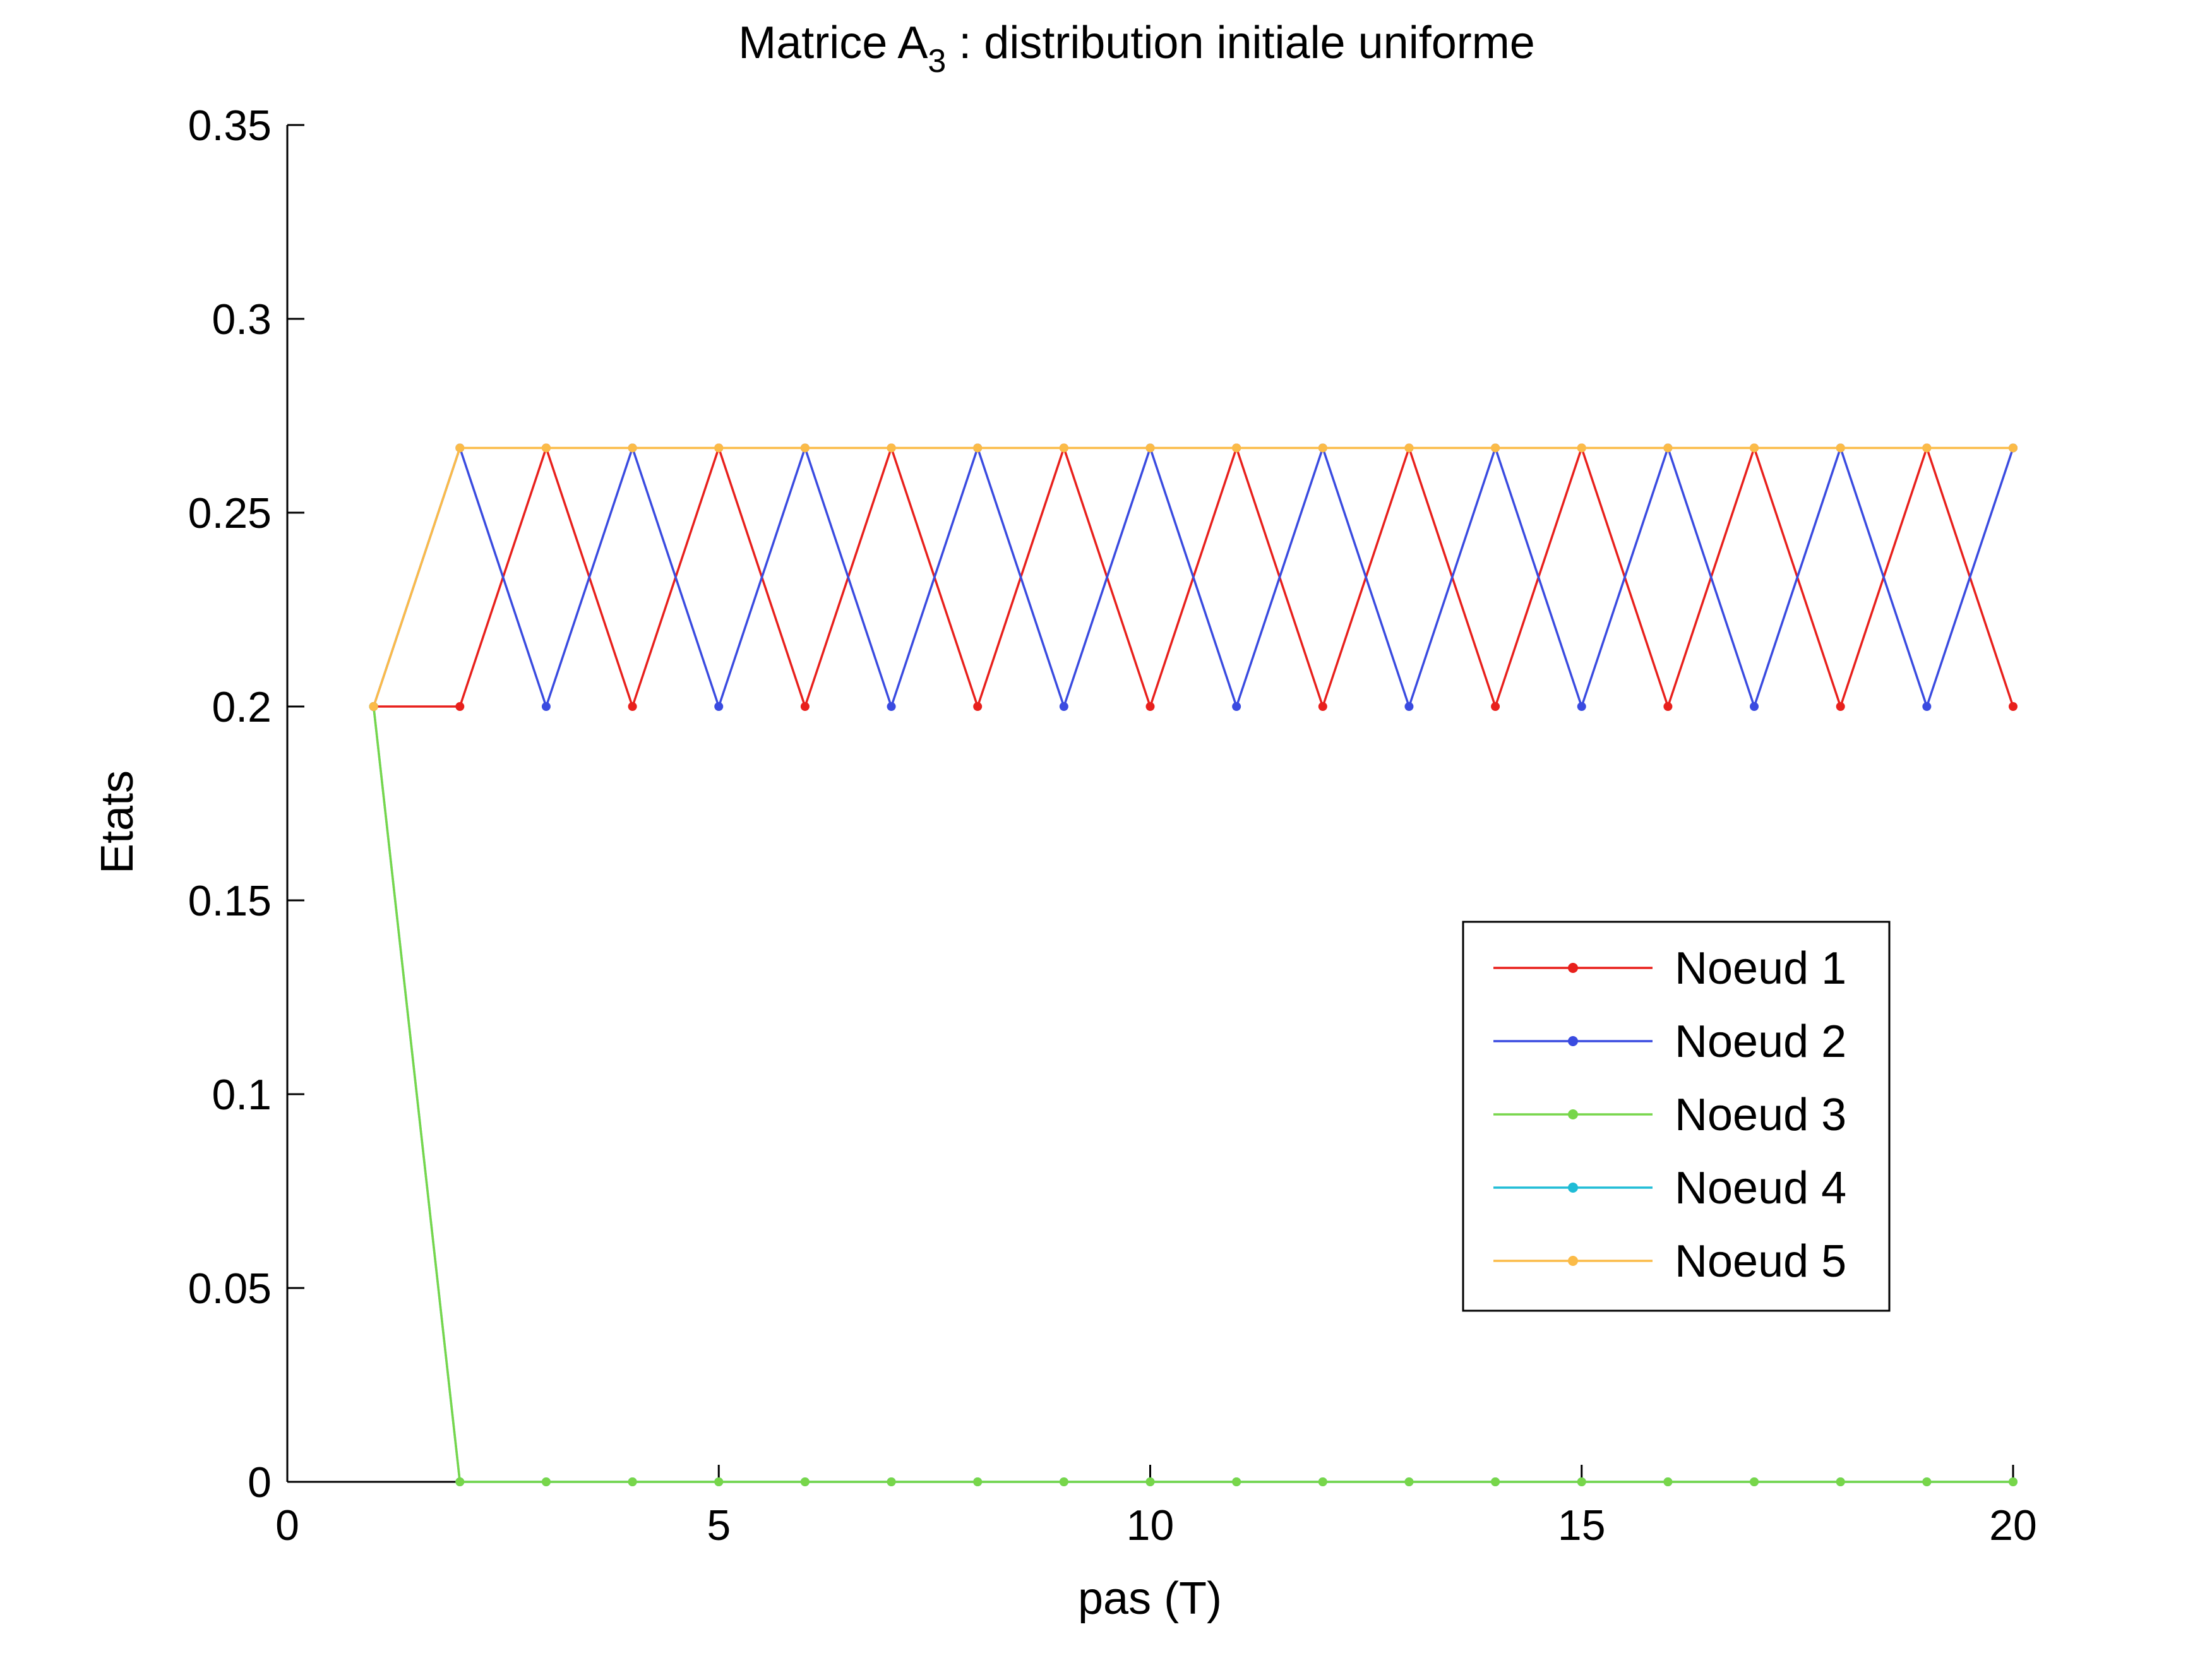  Describe the element at coordinates (1669, 1261) in the screenshot. I see `legend-item: Noeud 5` at that location.